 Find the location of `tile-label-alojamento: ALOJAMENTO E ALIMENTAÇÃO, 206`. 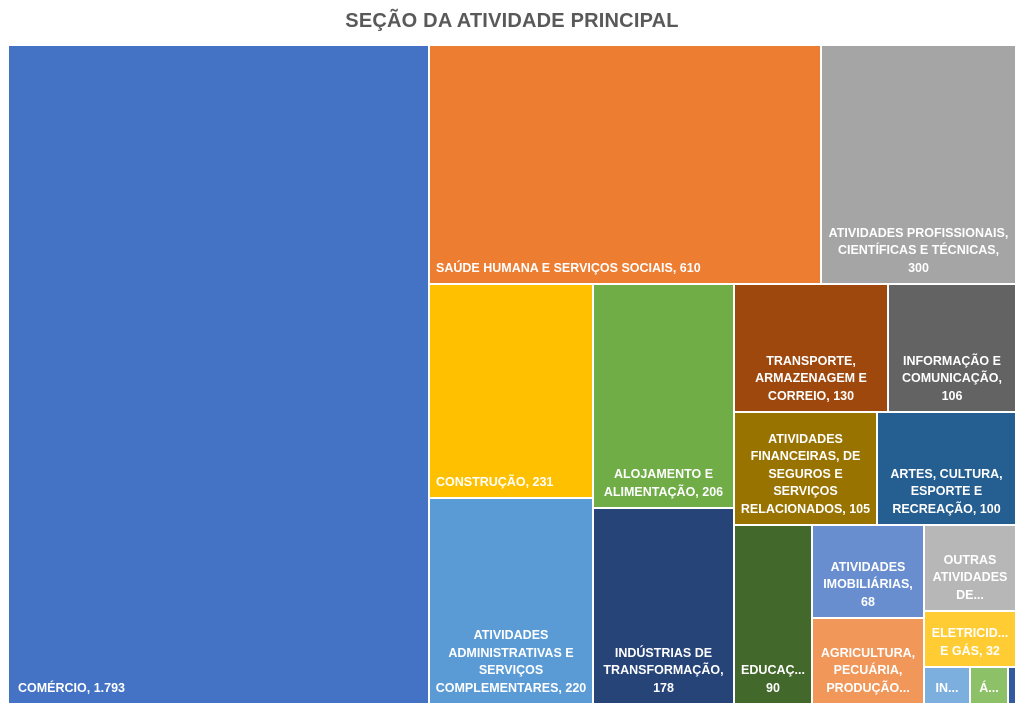

tile-label-alojamento: ALOJAMENTO E ALIMENTAÇÃO, 206 is located at coordinates (663, 483).